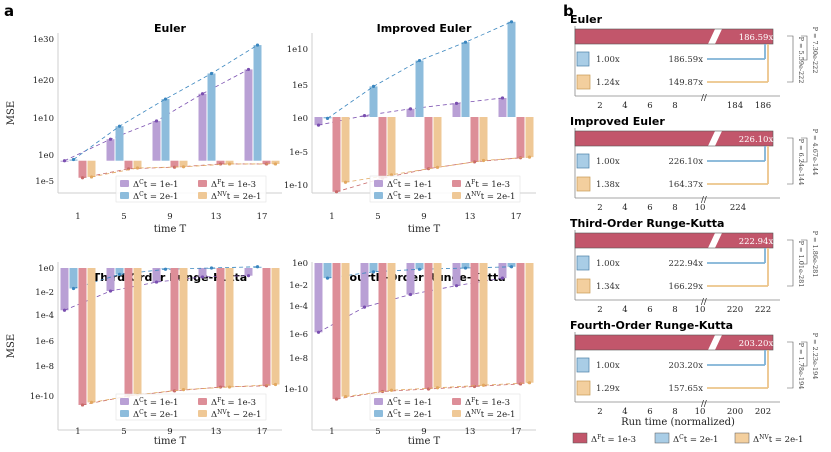  Describe the element at coordinates (624, 106) in the screenshot. I see `x-tick-label: 4` at that location.